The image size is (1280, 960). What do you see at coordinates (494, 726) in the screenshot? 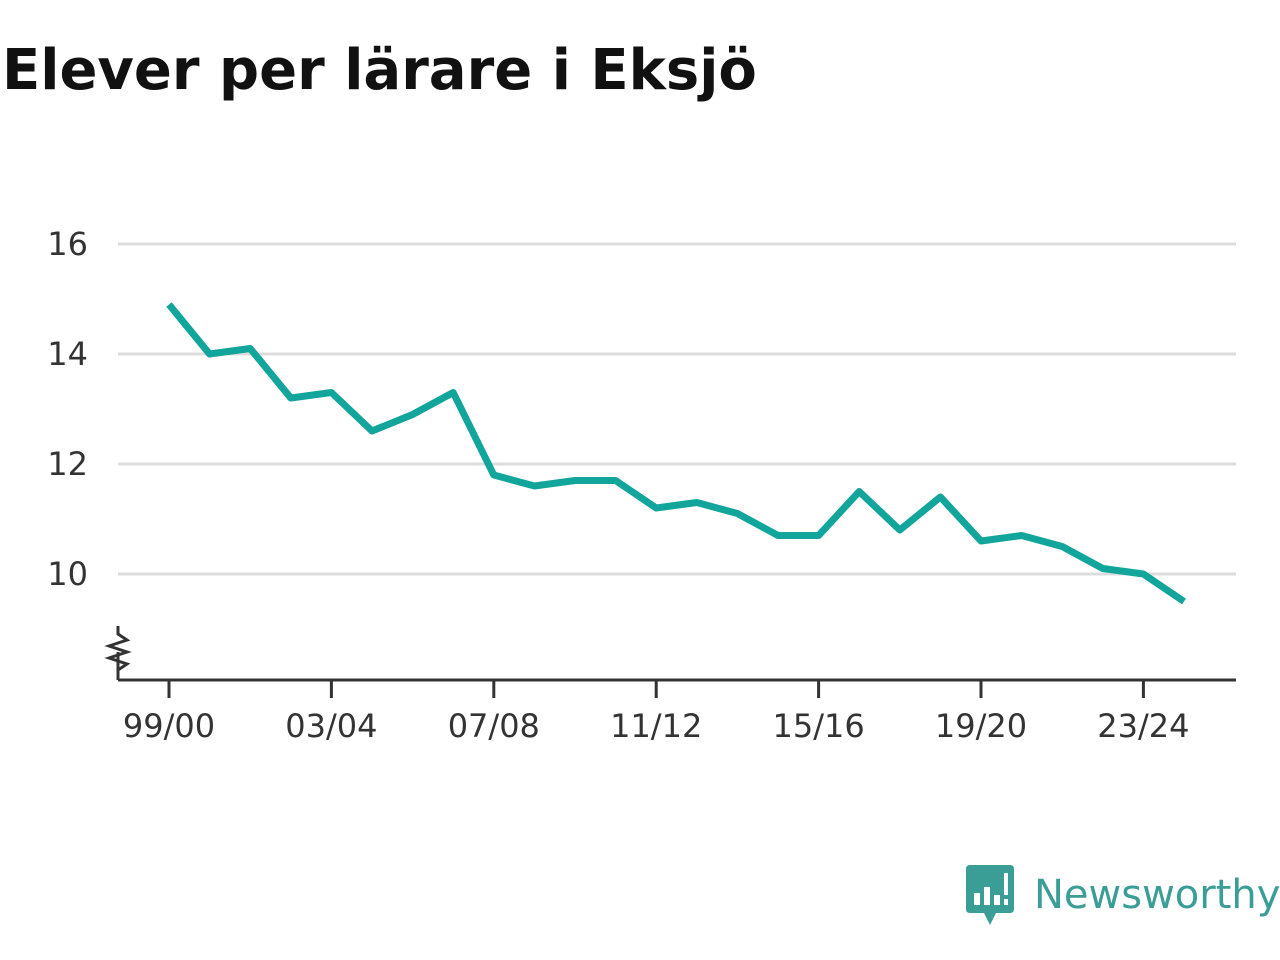
I see `x-tick-label: 07/08` at bounding box center [494, 726].